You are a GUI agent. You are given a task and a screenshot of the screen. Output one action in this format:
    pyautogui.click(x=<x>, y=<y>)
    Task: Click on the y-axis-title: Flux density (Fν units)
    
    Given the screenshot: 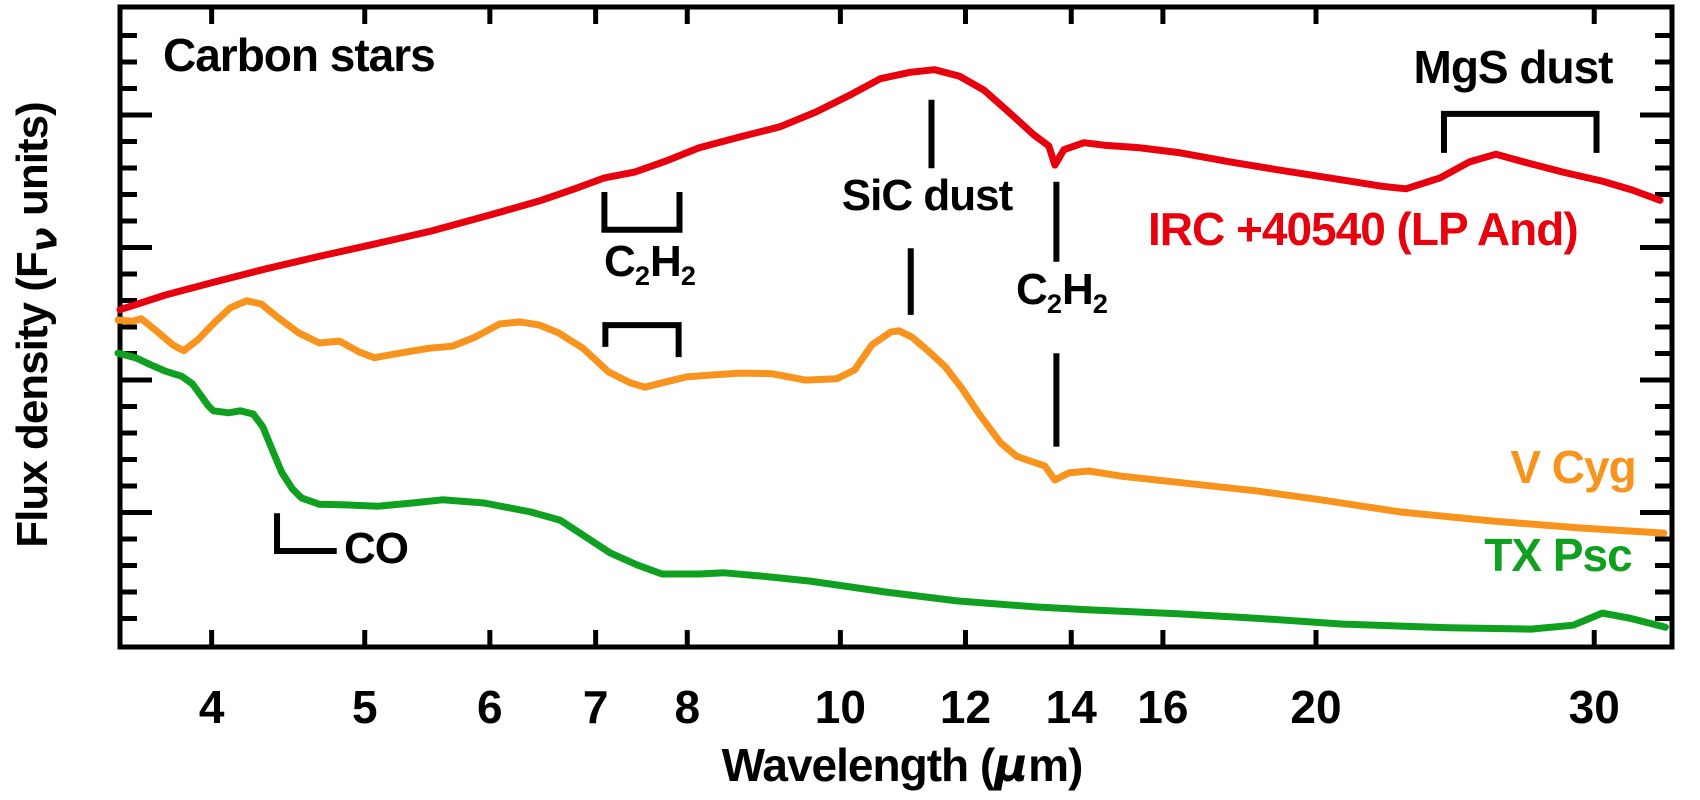 What is the action you would take?
    pyautogui.click(x=36, y=325)
    